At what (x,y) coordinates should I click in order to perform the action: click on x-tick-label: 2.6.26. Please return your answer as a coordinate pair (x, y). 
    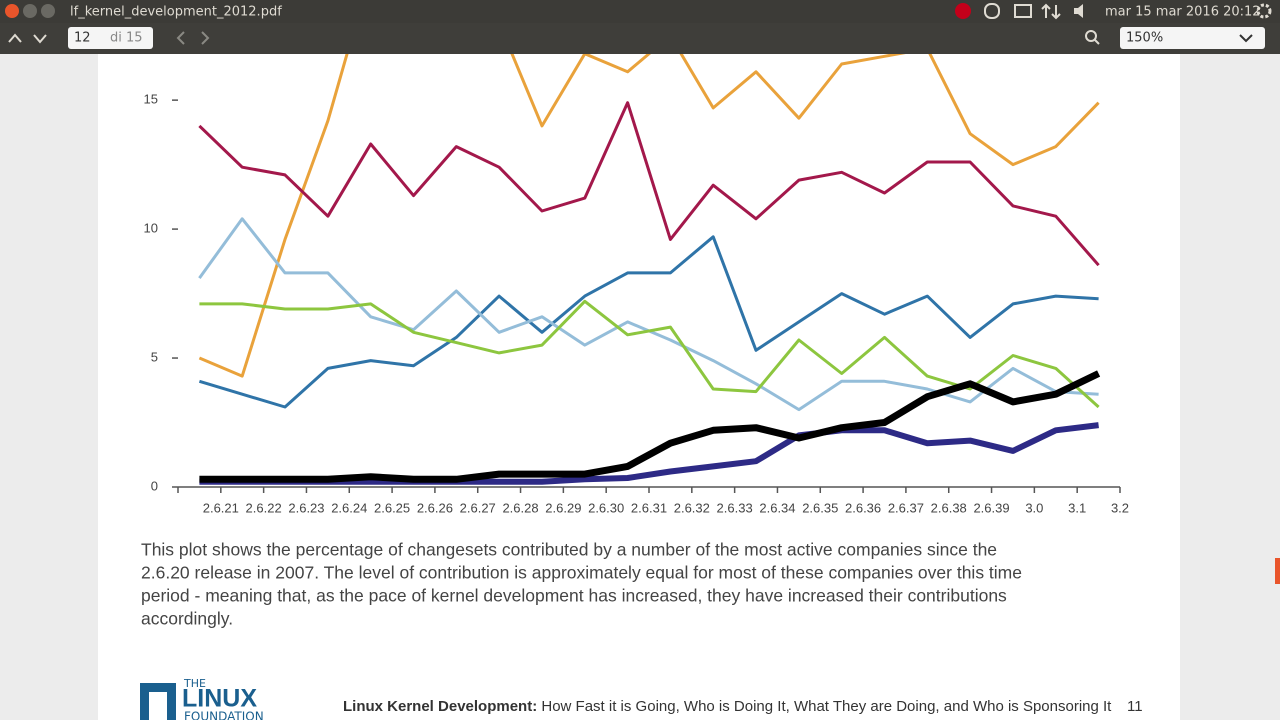
    Looking at the image, I should click on (435, 507).